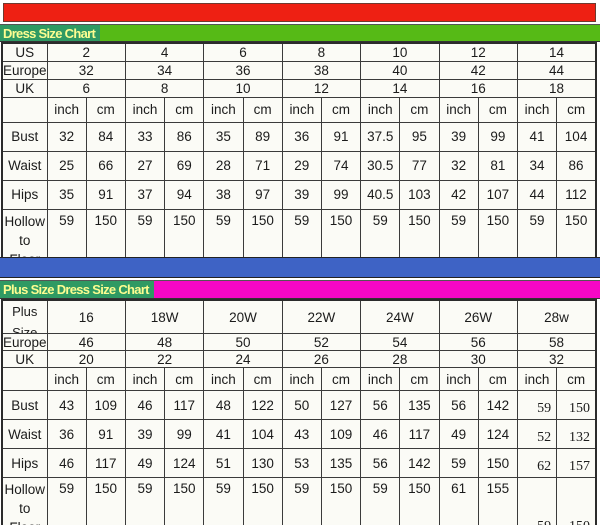 This screenshot has height=525, width=600. I want to click on value-cell: 50, so click(301, 405).